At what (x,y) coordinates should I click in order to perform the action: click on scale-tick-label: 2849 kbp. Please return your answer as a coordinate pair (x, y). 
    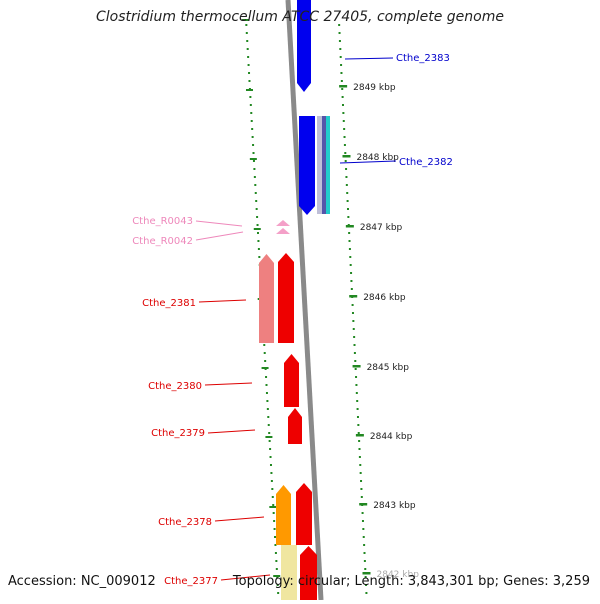
    Looking at the image, I should click on (374, 88).